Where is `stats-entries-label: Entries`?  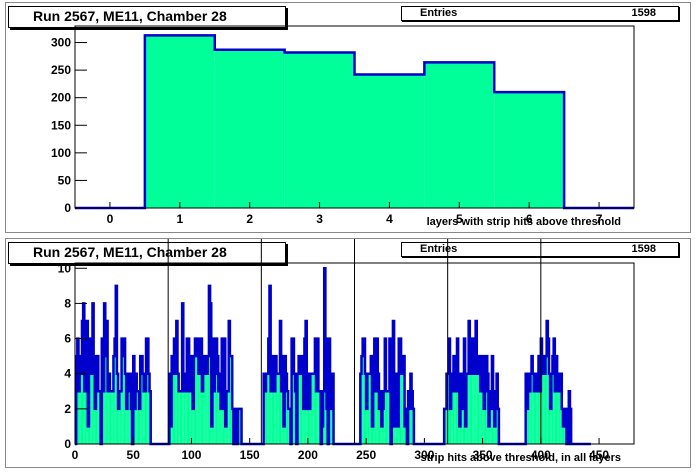
stats-entries-label: Entries is located at coordinates (439, 13).